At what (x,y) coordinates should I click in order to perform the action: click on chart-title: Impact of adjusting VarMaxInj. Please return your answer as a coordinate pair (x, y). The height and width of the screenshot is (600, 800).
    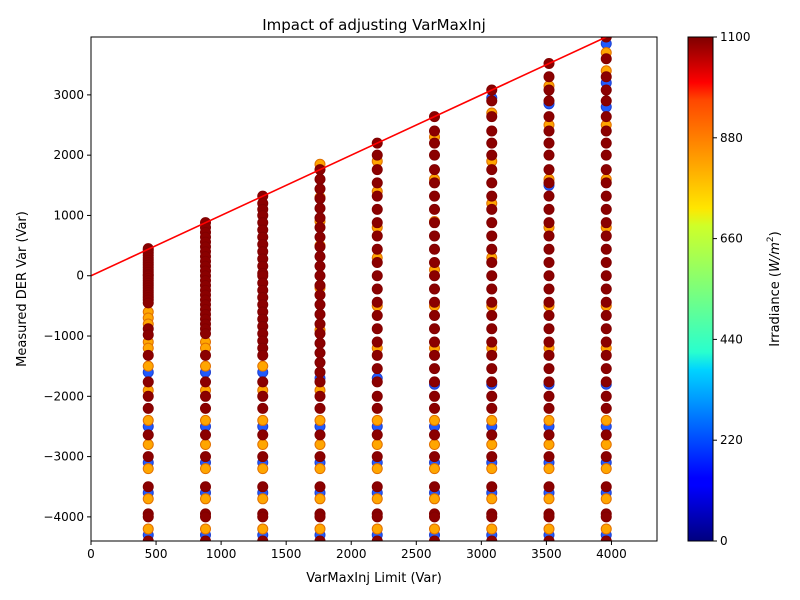
    Looking at the image, I should click on (373, 25).